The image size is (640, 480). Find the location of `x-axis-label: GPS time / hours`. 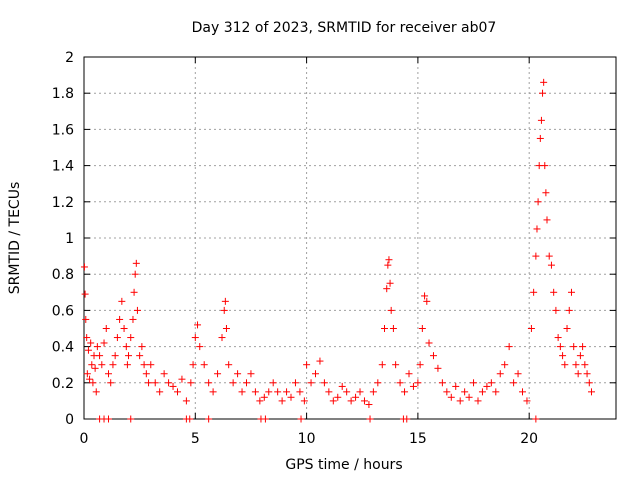

x-axis-label: GPS time / hours is located at coordinates (343, 465).